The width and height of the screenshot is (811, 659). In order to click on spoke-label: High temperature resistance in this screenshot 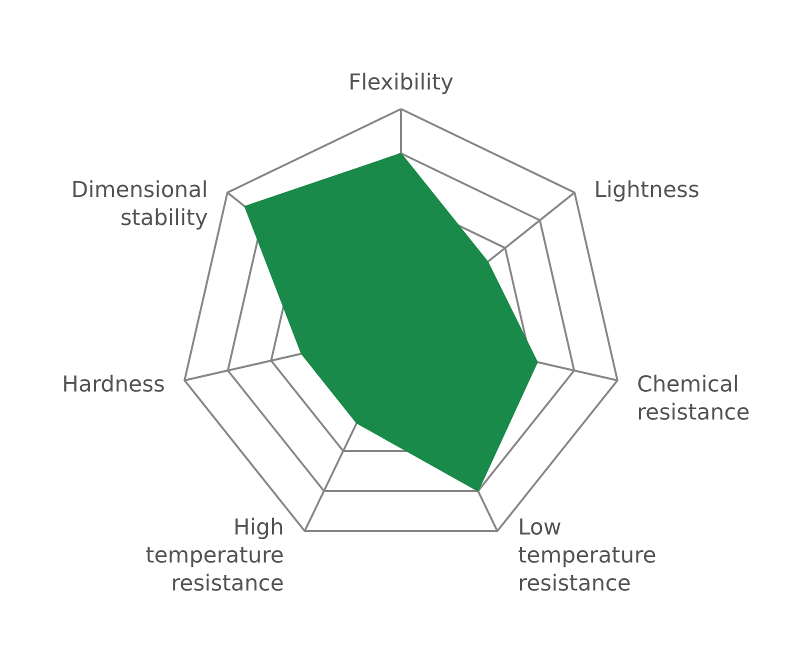, I will do `click(215, 556)`.